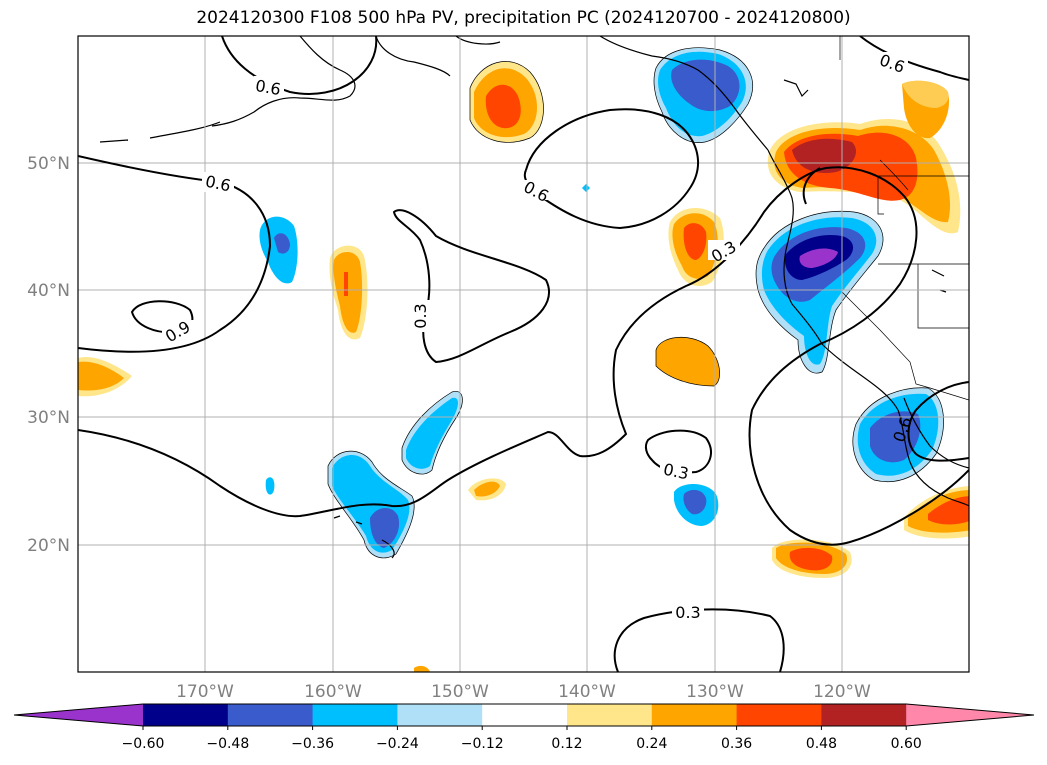 Image resolution: width=1047 pixels, height=765 pixels. I want to click on lon-tick-150w: 150°W, so click(460, 692).